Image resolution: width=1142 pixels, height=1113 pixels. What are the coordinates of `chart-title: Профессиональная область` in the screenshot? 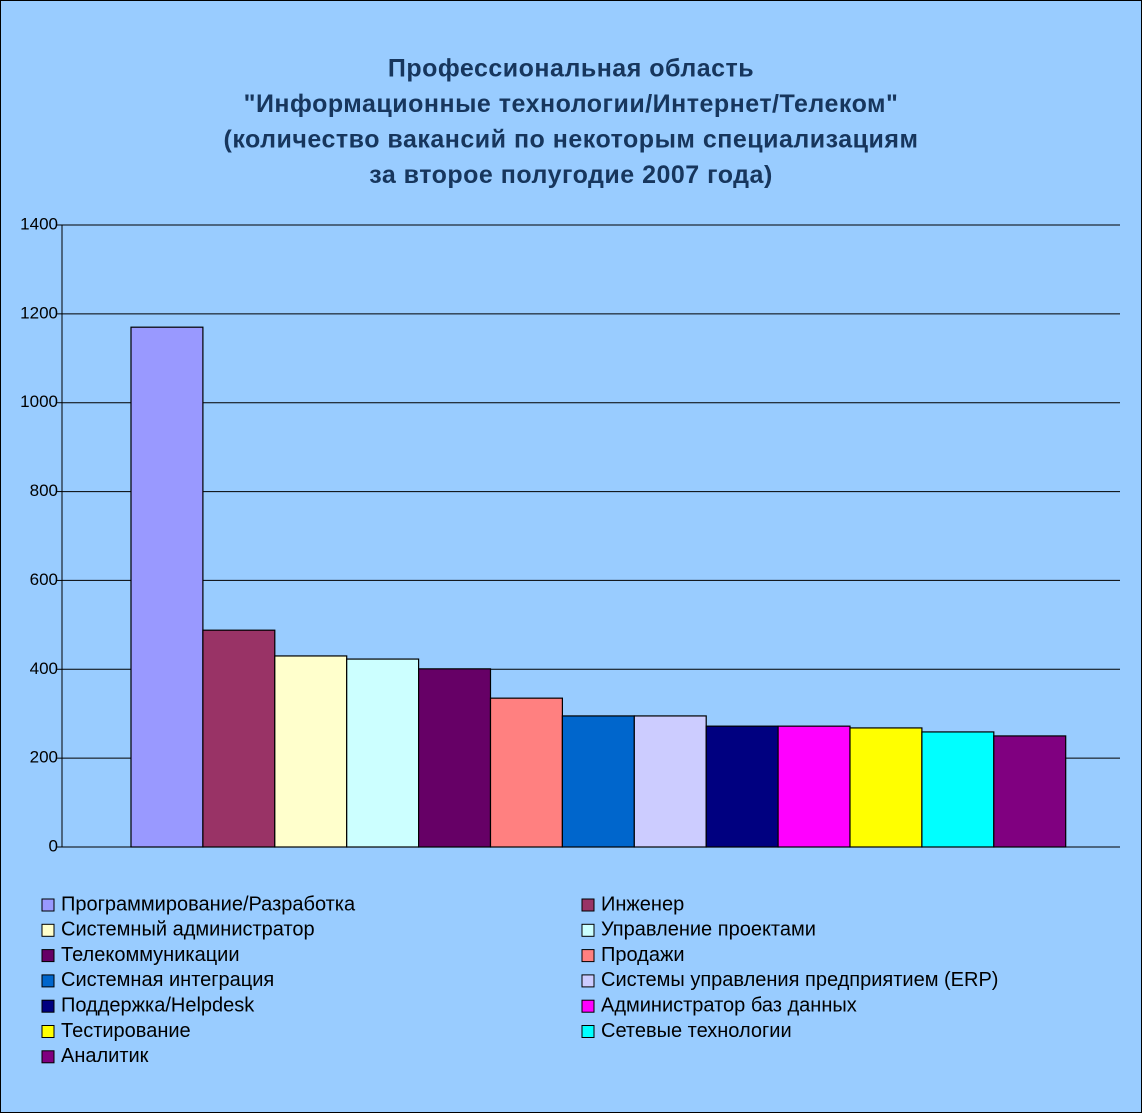 It's located at (571, 69).